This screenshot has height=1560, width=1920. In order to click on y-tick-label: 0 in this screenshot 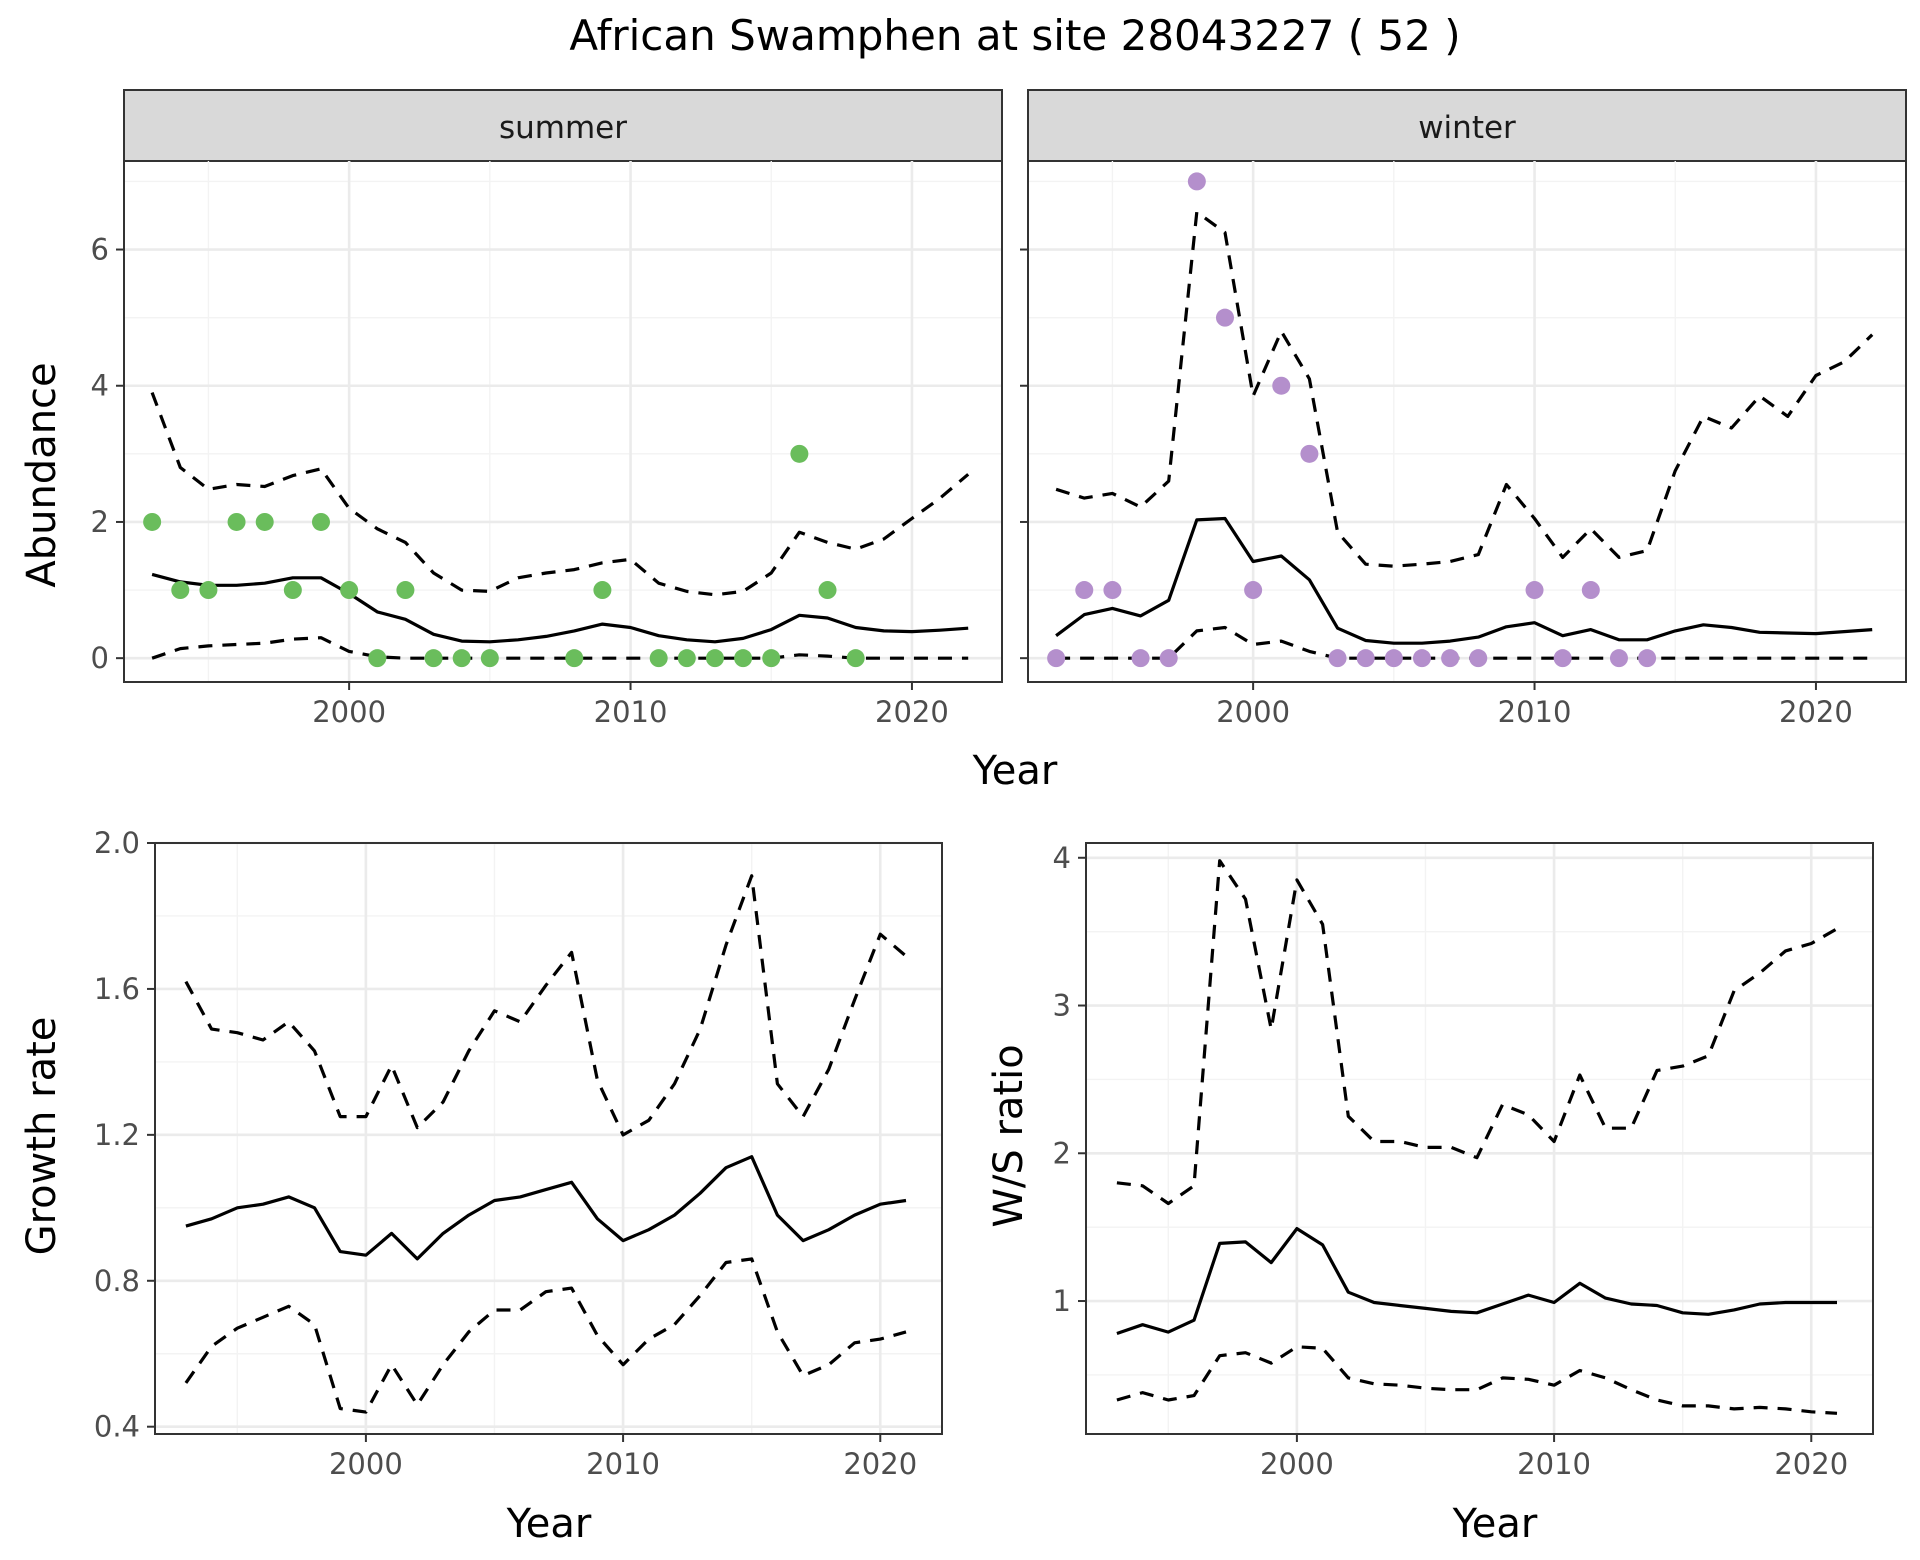, I will do `click(100, 658)`.